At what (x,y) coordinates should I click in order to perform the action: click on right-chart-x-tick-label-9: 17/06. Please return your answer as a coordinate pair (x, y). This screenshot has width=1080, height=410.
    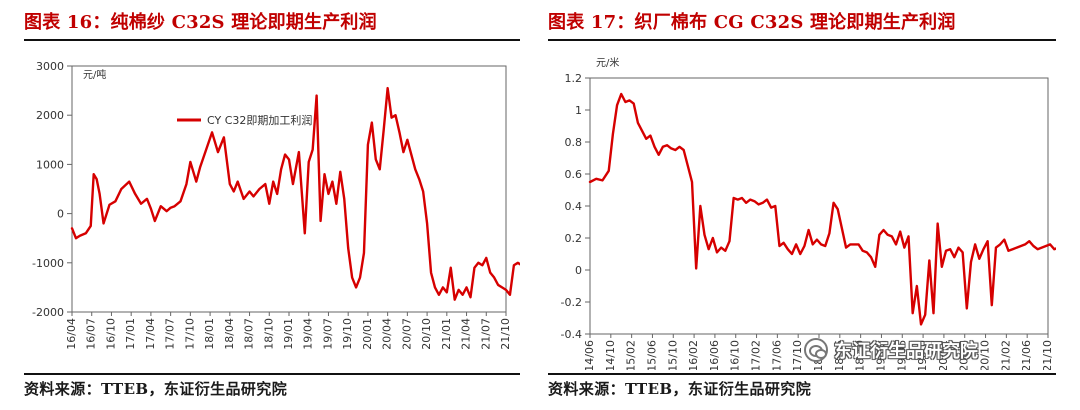
    Looking at the image, I should click on (776, 355).